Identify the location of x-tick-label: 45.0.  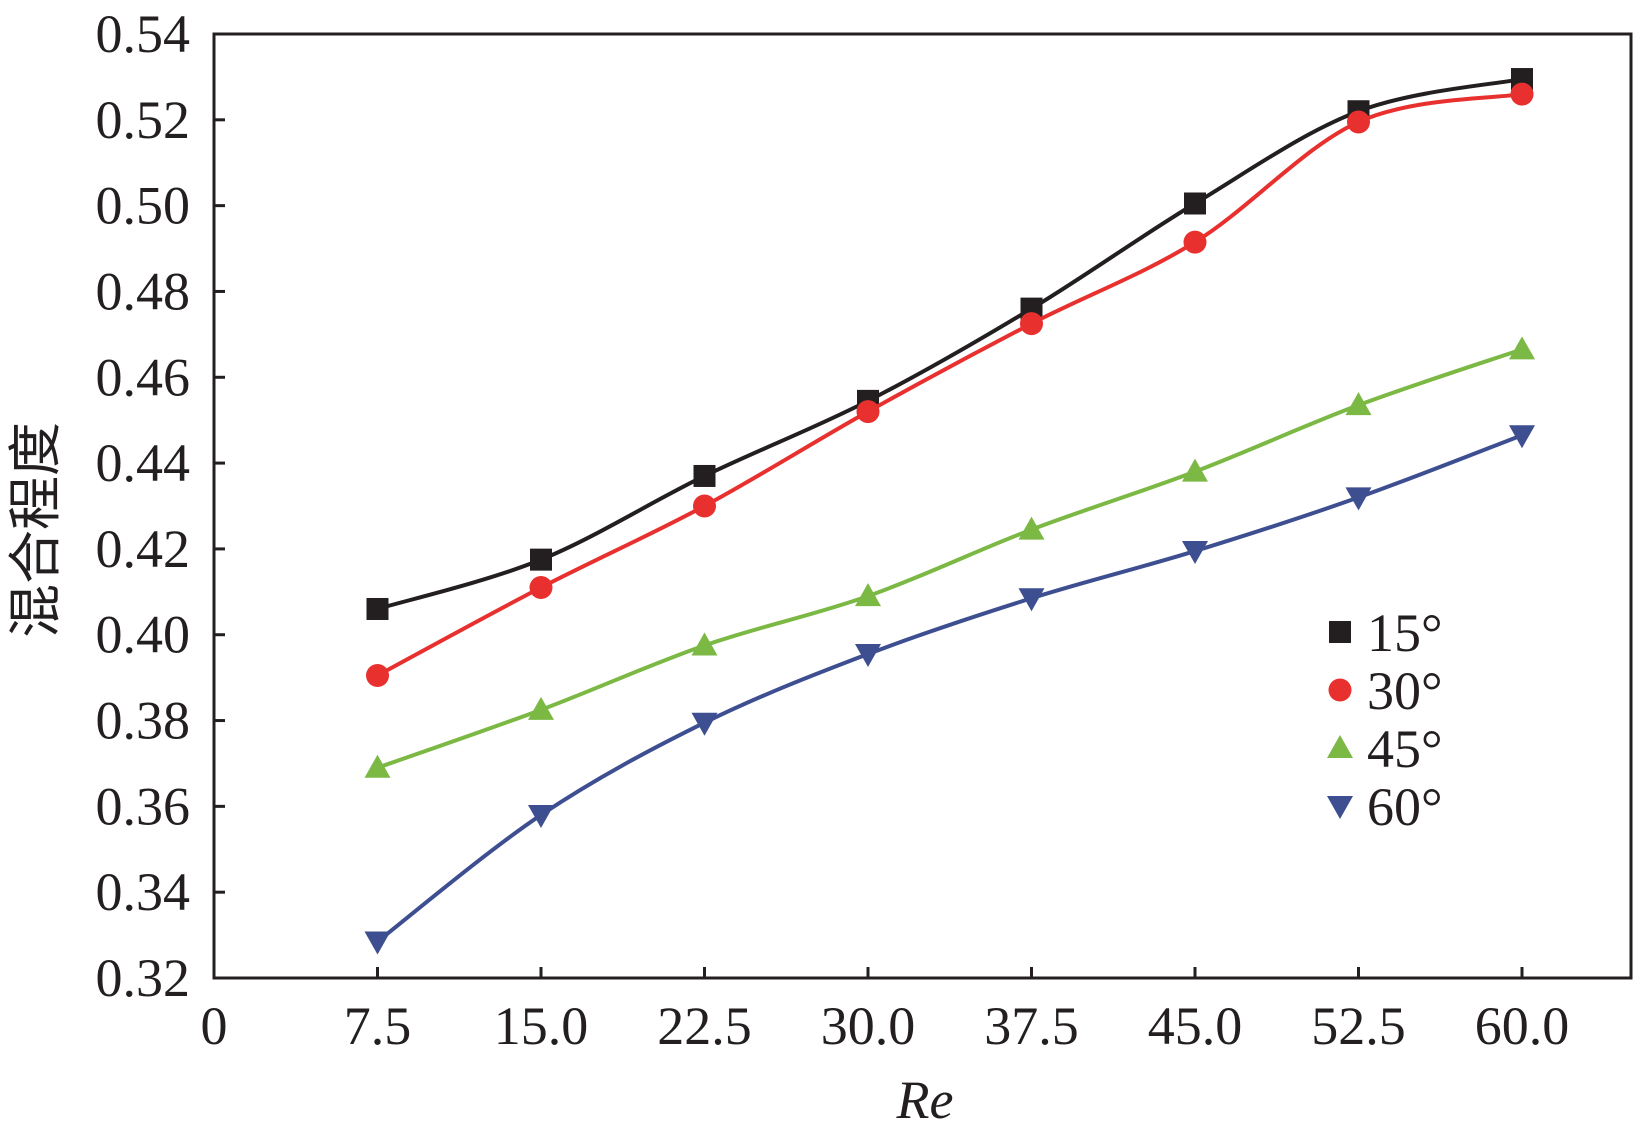
(1195, 1026).